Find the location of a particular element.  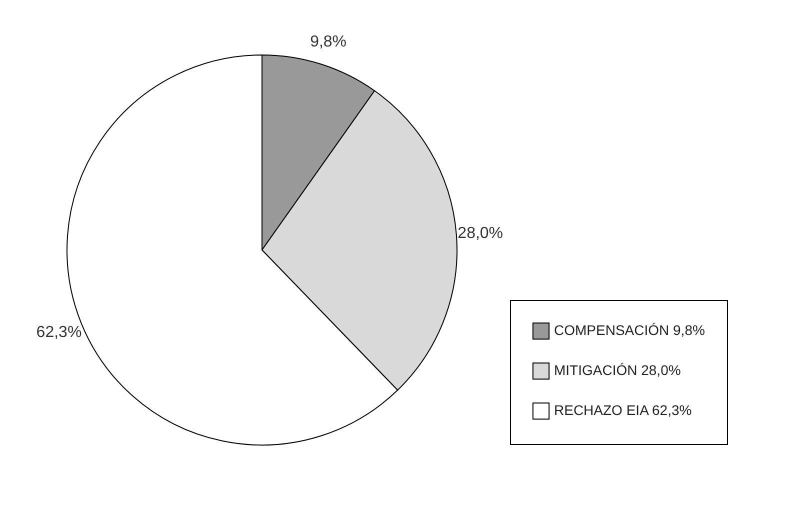

legend-label: COMPENSACIÓN 9,8% is located at coordinates (629, 330).